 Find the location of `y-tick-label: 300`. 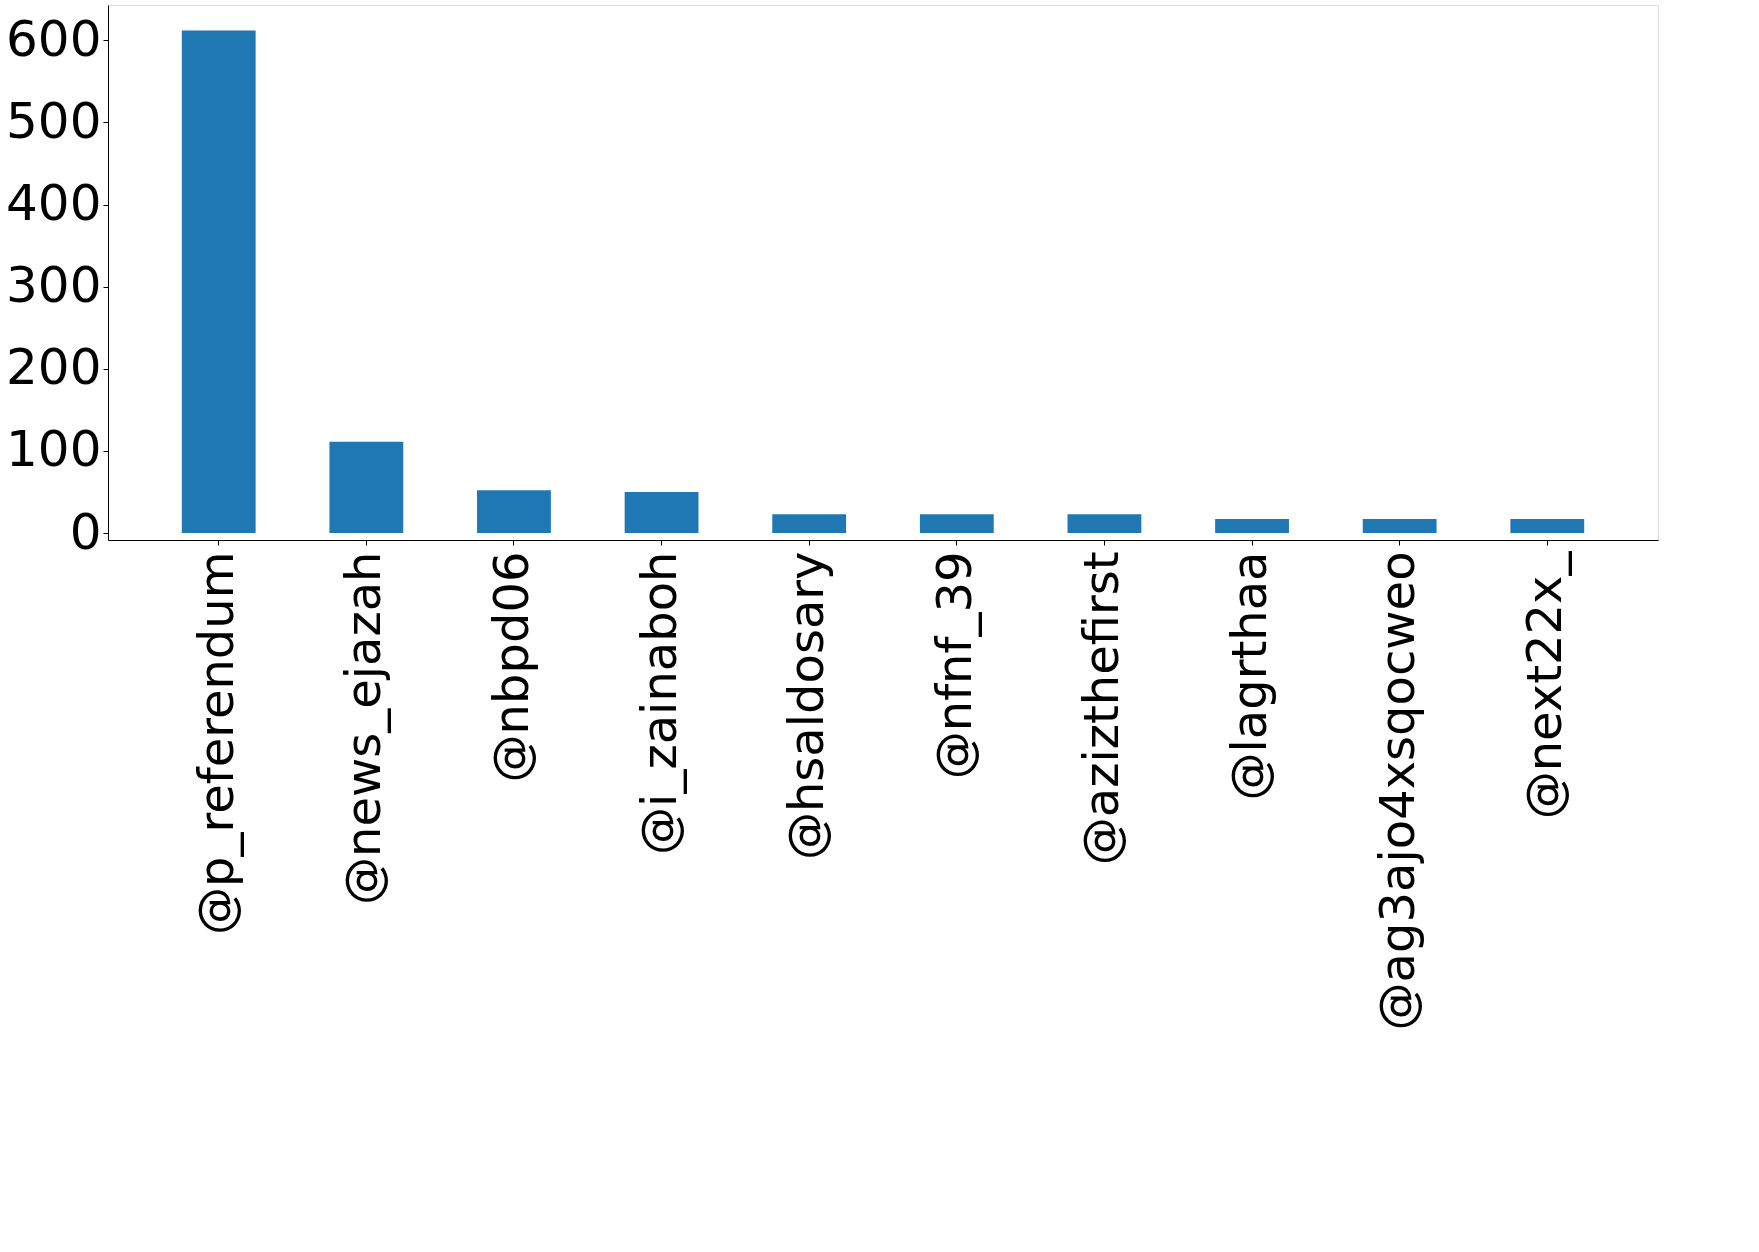

y-tick-label: 300 is located at coordinates (54, 285).